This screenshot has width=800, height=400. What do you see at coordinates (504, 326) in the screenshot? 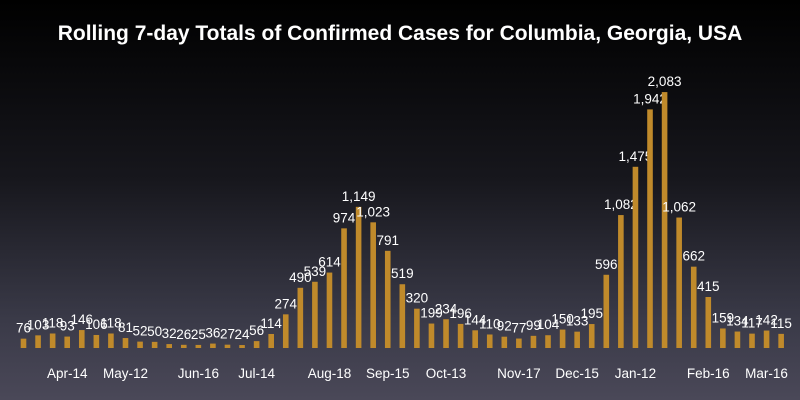
I see `bar-value-label: 92` at bounding box center [504, 326].